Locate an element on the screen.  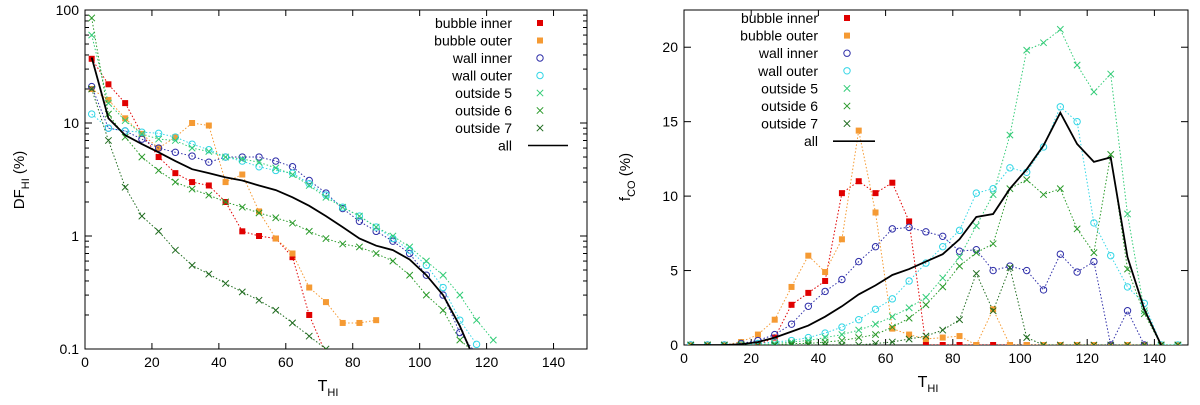
legend-label-bubble-inner: bubble inner is located at coordinates (779, 18).